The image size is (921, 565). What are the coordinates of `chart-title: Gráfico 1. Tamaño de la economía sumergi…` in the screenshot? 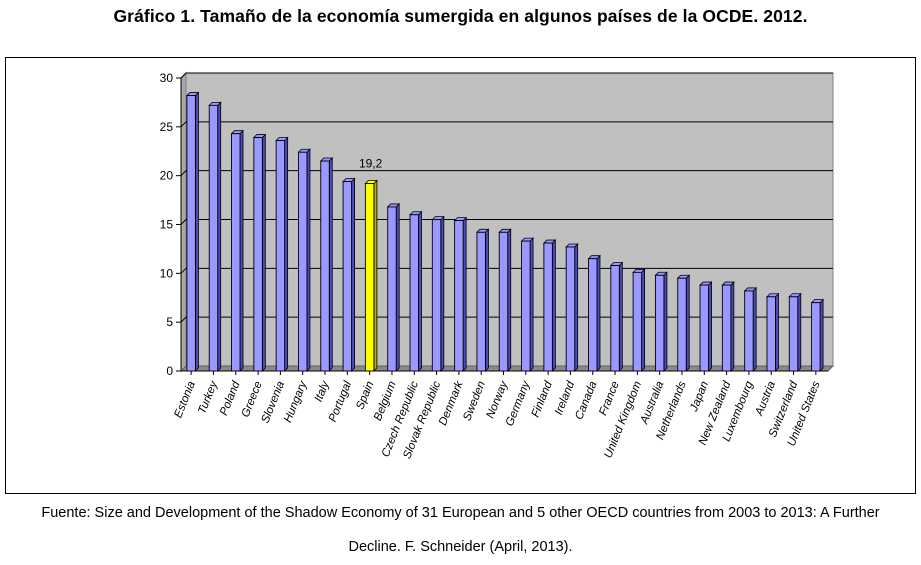 It's located at (460, 16).